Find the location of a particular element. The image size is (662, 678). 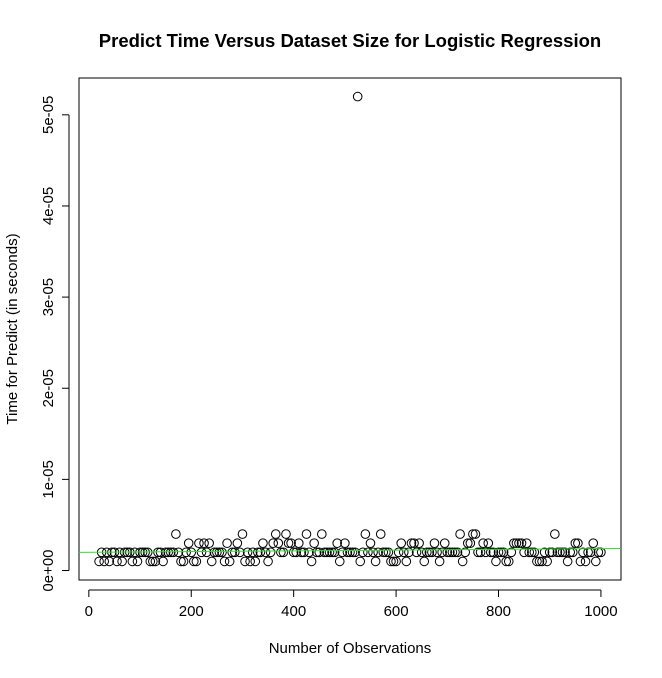

y-tick-label: 2e-05 is located at coordinates (48, 388).